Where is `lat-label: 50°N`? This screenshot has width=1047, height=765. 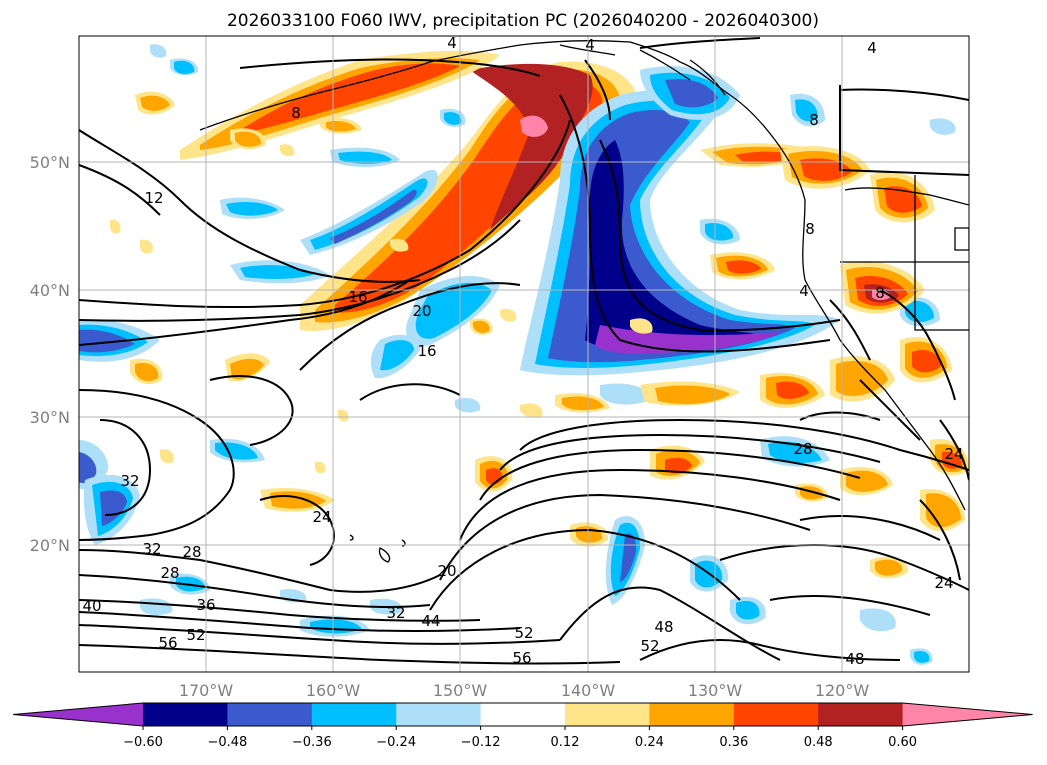
lat-label: 50°N is located at coordinates (50, 162).